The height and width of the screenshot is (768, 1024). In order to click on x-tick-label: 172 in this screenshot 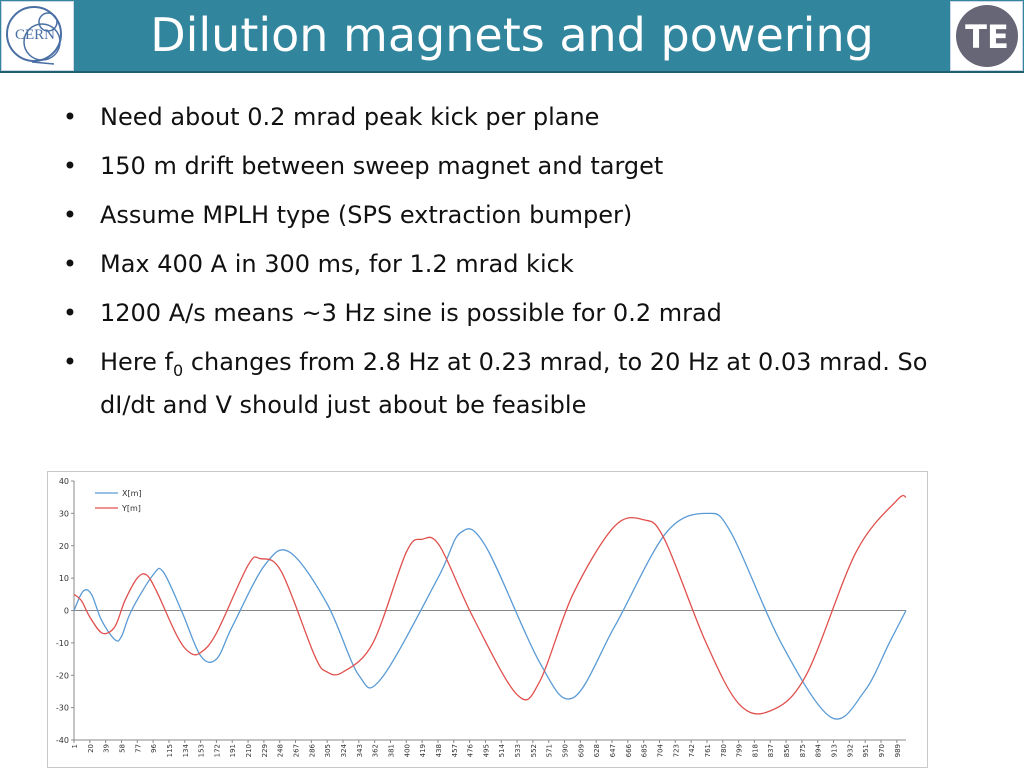, I will do `click(217, 750)`.